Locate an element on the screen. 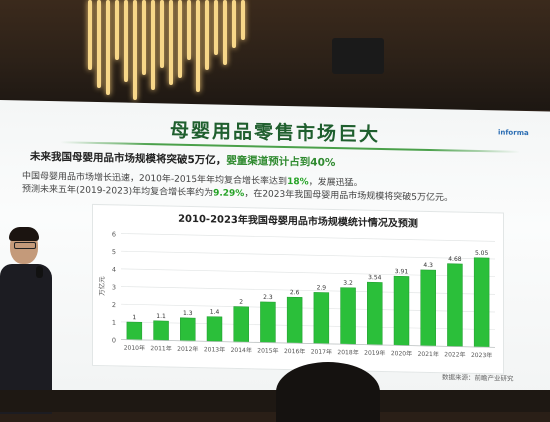 Image resolution: width=550 pixels, height=422 pixels. bar-value-label: 3.91 is located at coordinates (402, 271).